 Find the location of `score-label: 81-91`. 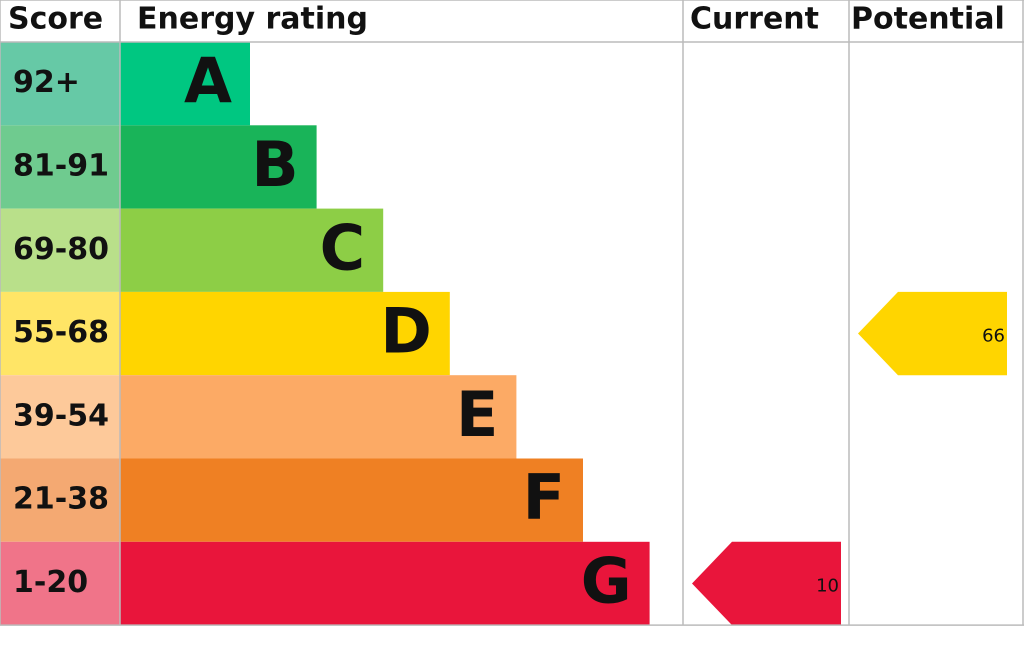

score-label: 81-91 is located at coordinates (61, 165).